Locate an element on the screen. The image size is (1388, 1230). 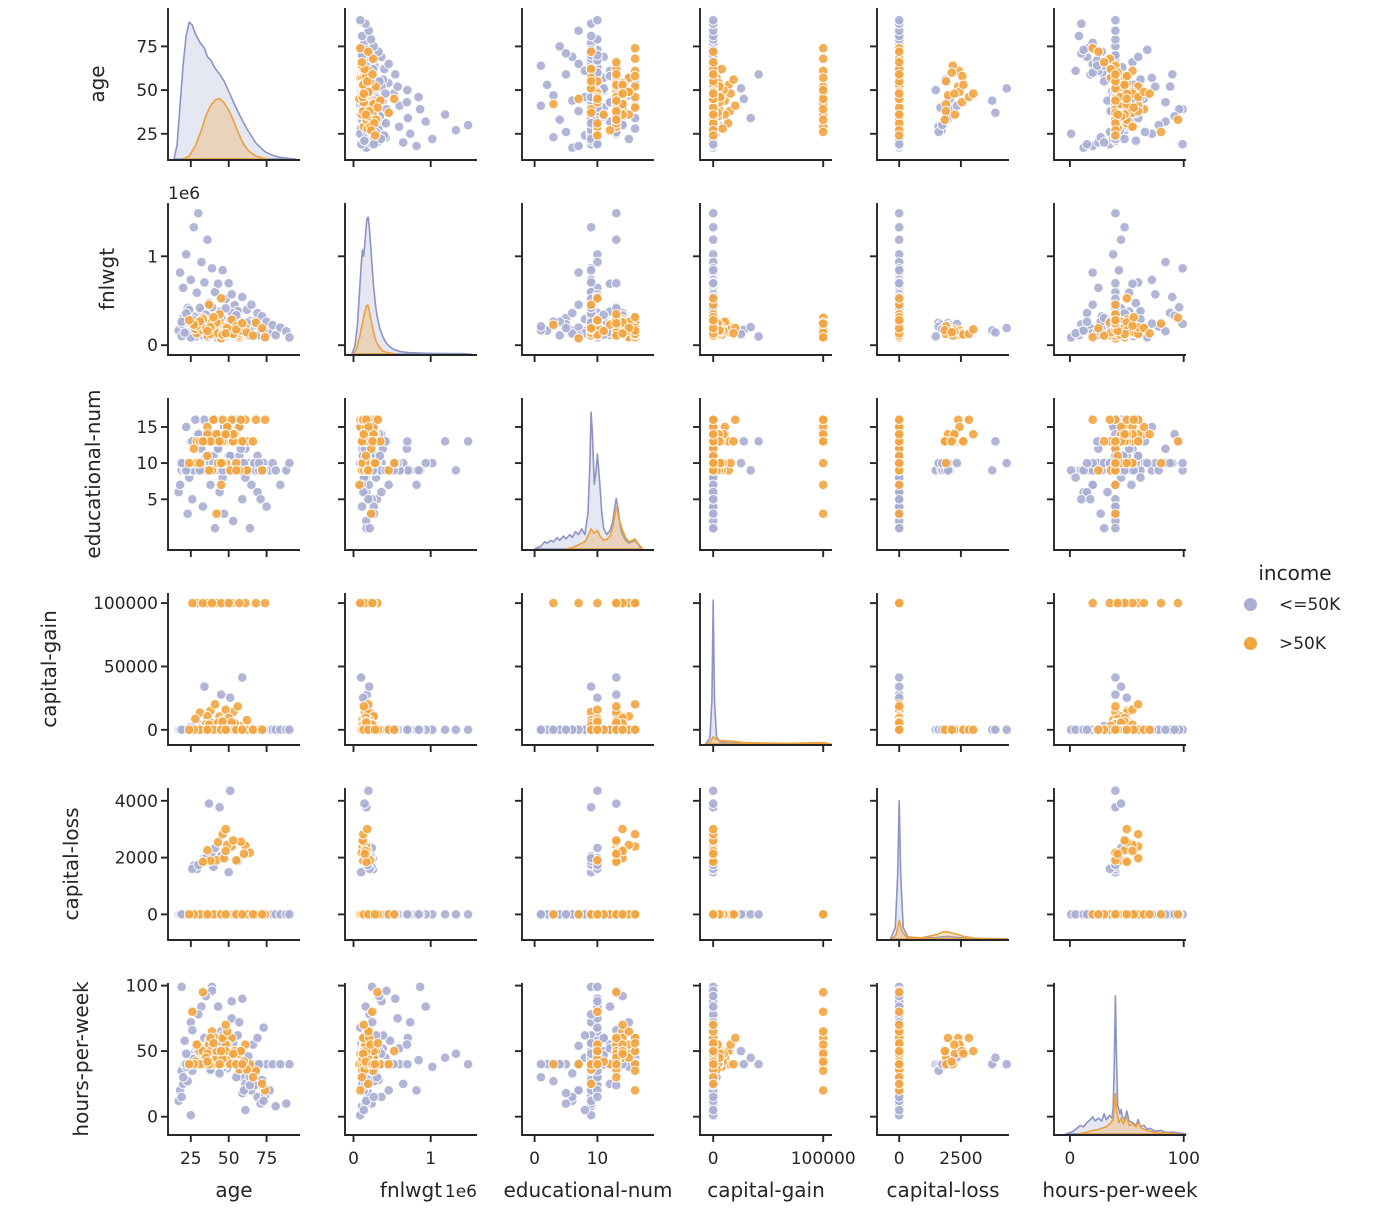
cell-fnlwgt-vs-educational-num is located at coordinates (584, 282).